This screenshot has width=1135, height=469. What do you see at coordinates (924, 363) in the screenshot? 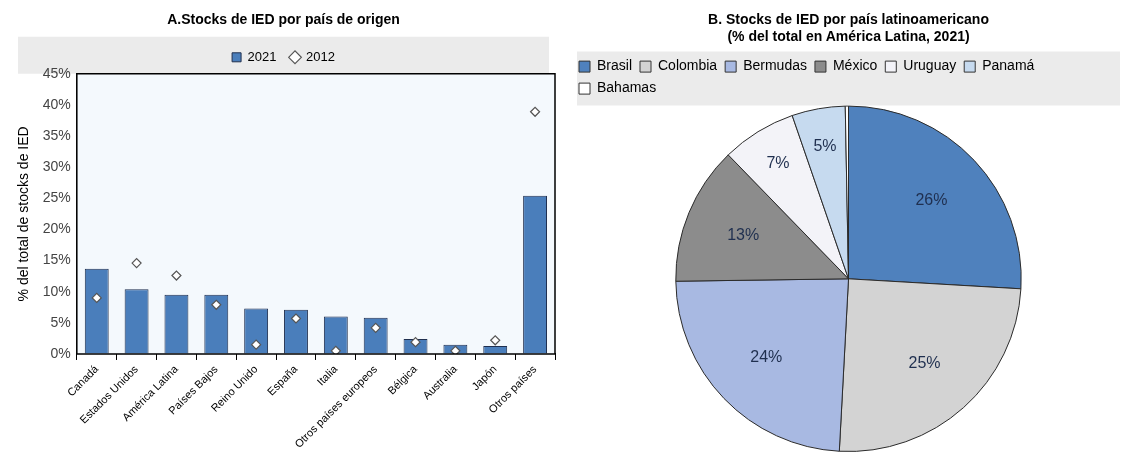
I see `data-label: 25%` at bounding box center [924, 363].